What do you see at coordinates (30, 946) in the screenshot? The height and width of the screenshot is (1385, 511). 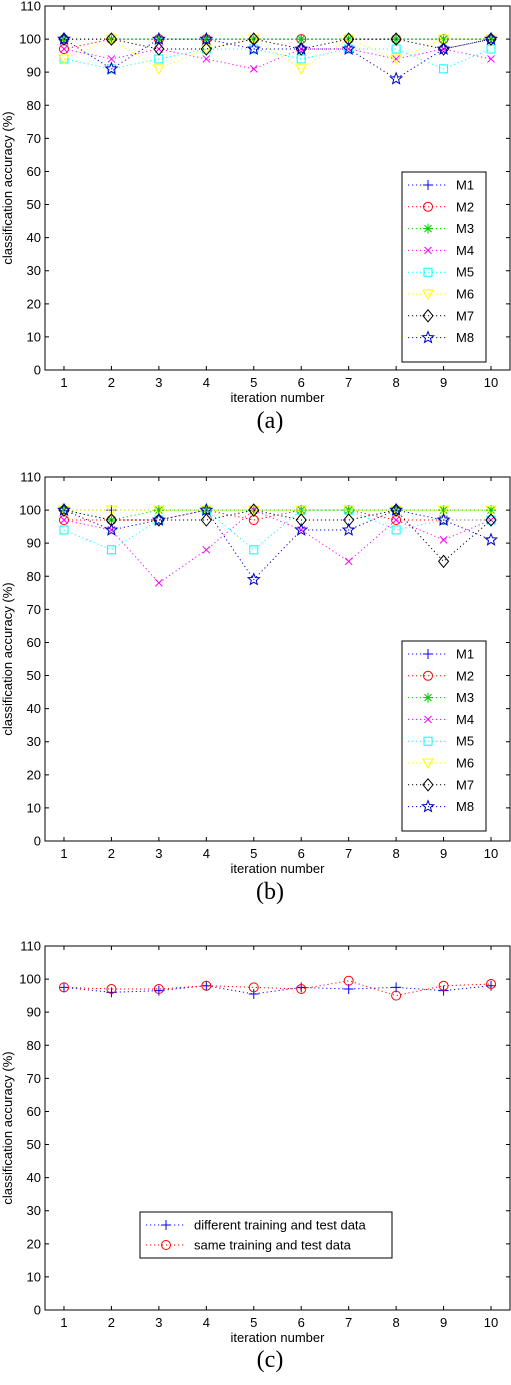 I see `y-tick-label: 110` at bounding box center [30, 946].